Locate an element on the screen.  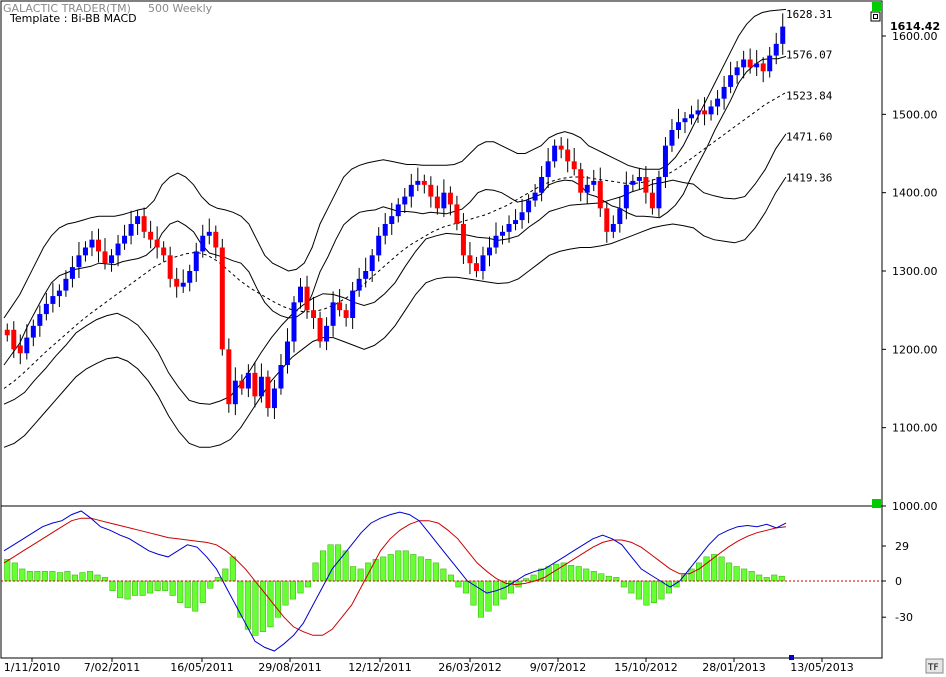
band-labels: 1628.31 1576.07 1523.84 1471.60 1419.36 is located at coordinates (809, 96).